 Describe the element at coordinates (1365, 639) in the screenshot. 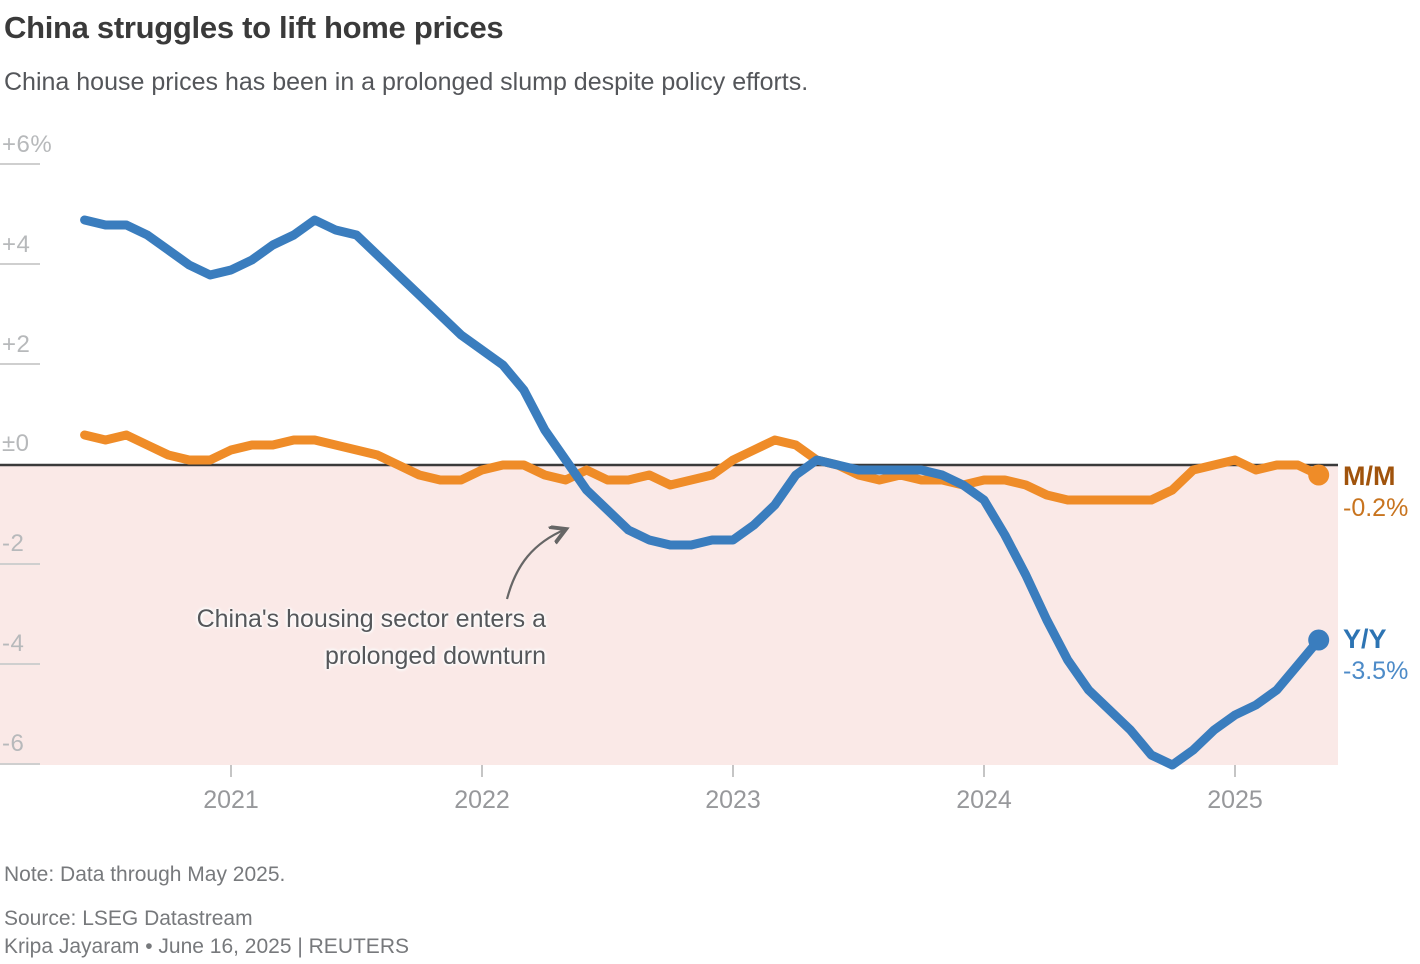

I see `yy-series-label: Y/Y` at that location.